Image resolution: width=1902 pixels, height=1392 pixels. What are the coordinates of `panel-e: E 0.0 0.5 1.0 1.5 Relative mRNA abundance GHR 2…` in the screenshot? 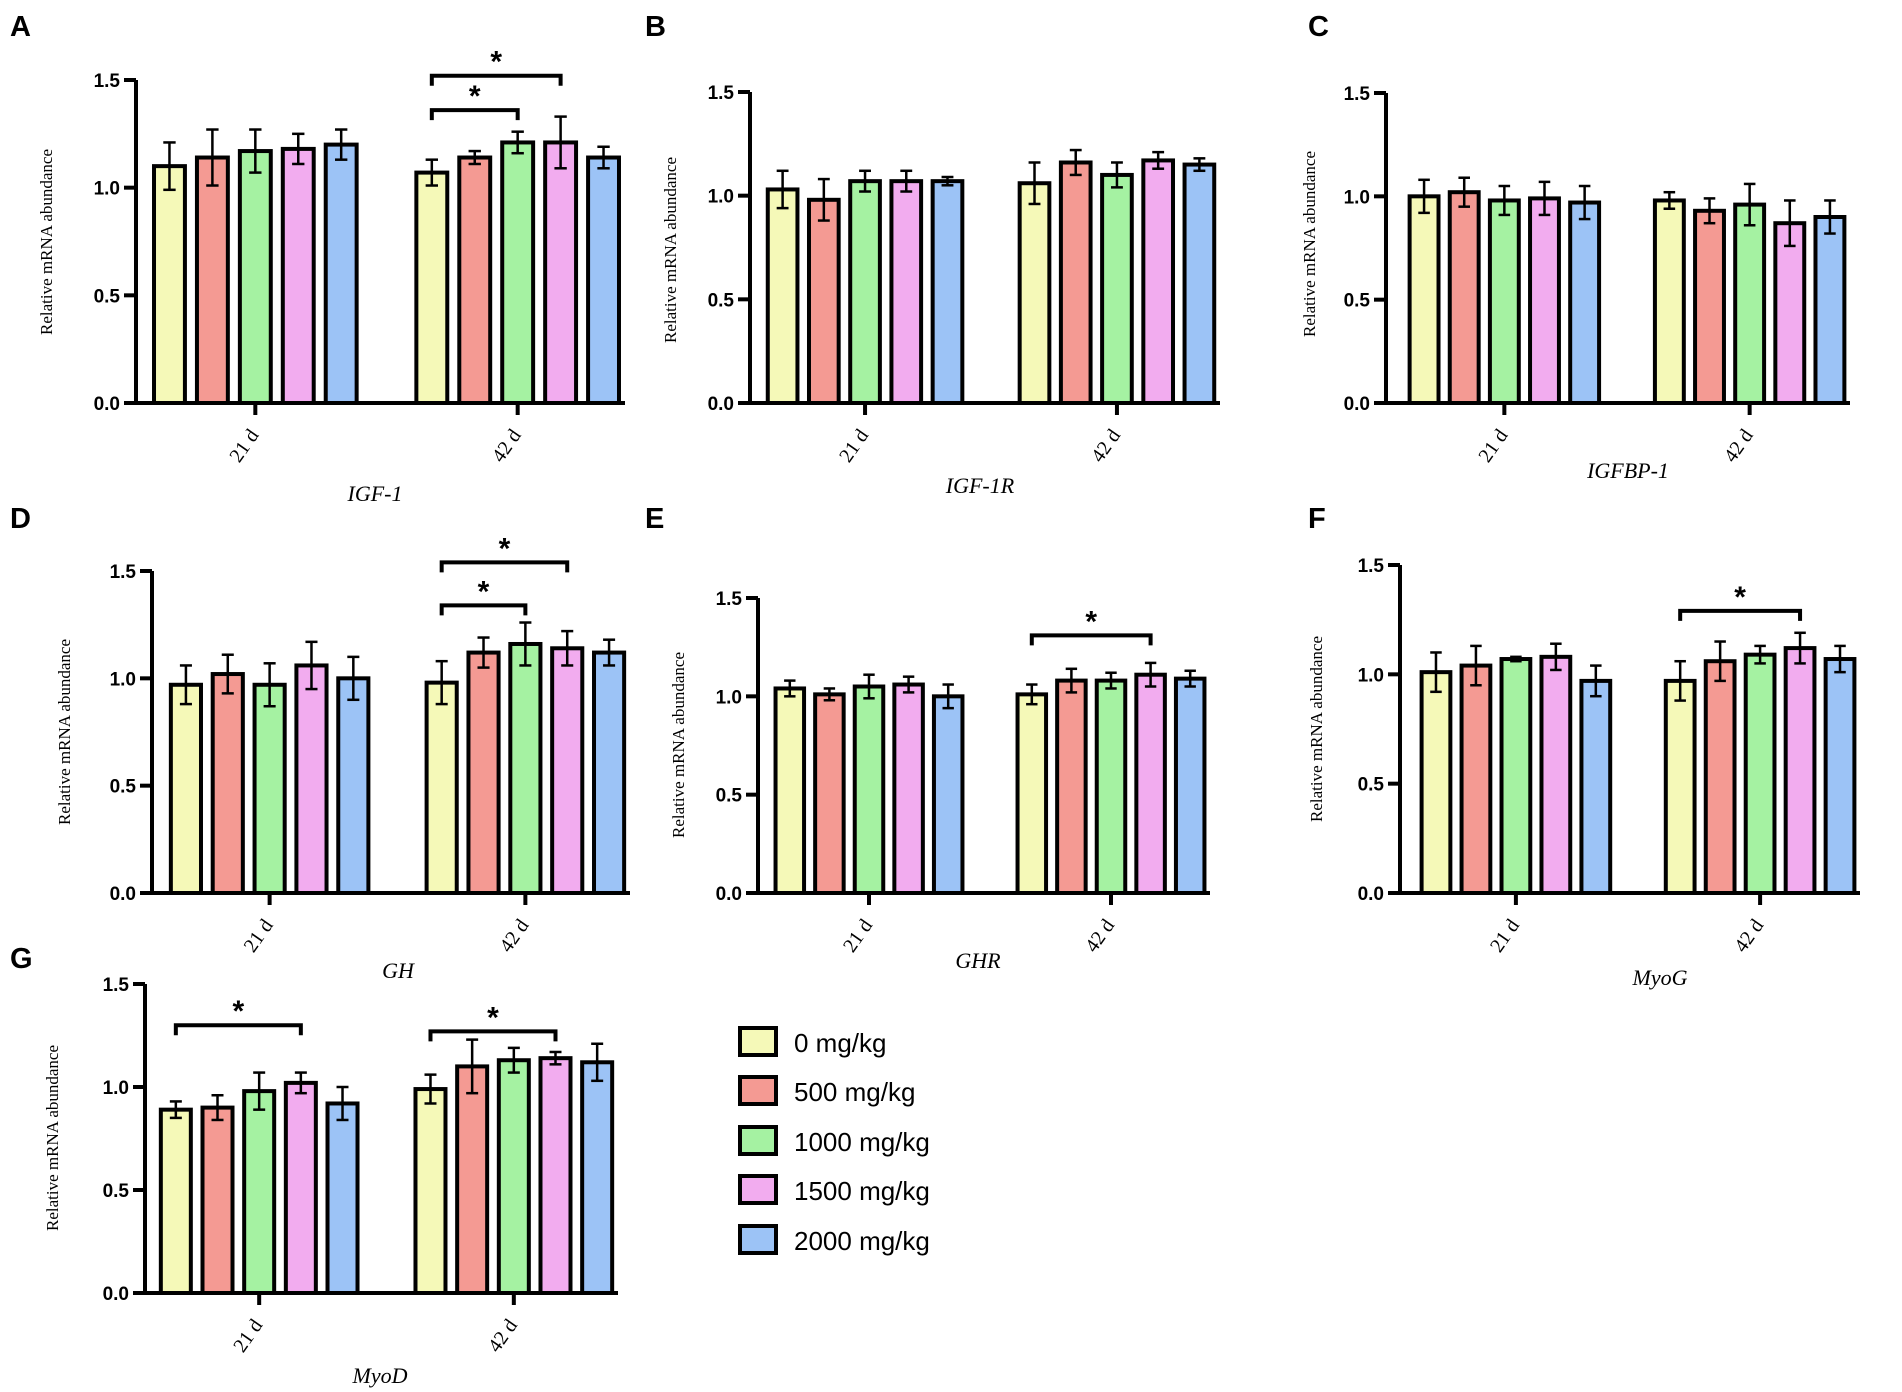 It's located at (927, 738).